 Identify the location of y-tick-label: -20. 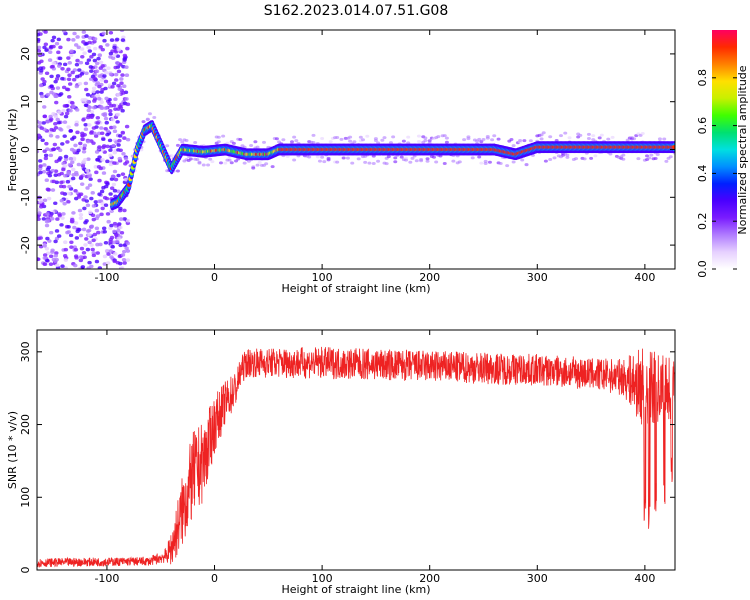
(25, 245).